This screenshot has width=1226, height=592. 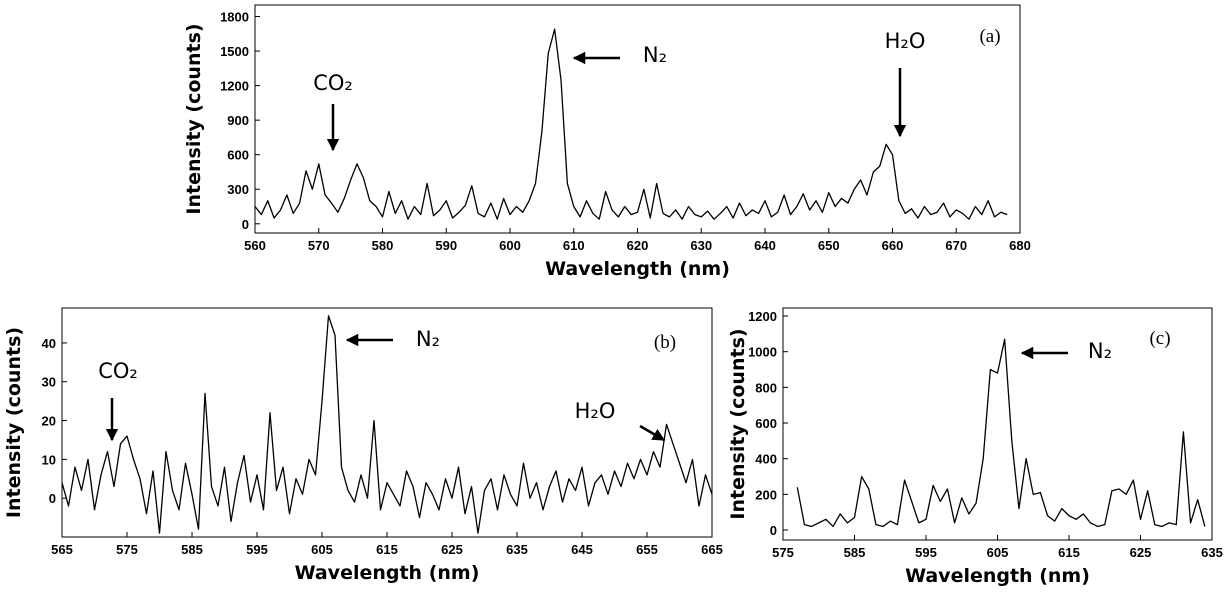 What do you see at coordinates (1020, 245) in the screenshot?
I see `x-tick-label: 680` at bounding box center [1020, 245].